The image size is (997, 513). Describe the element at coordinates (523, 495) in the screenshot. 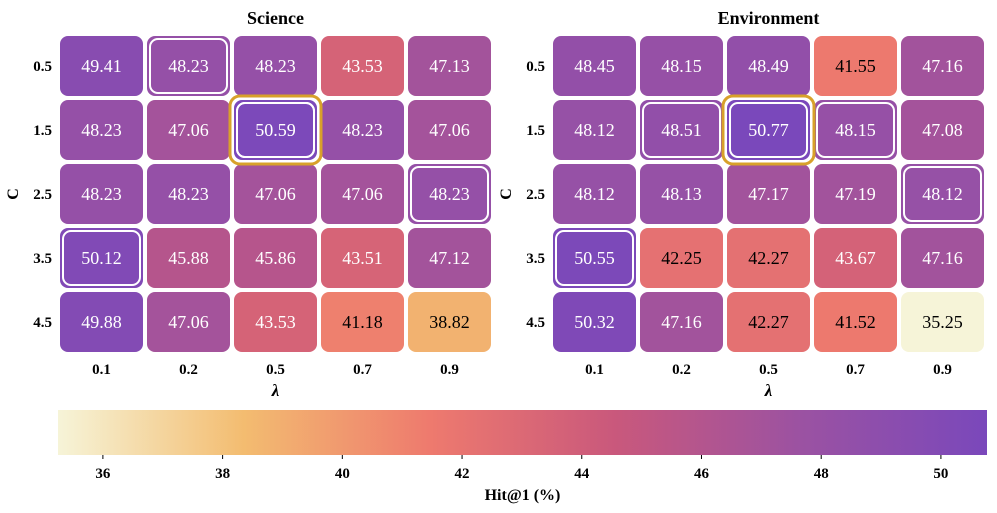

I see `colorbar-label: Hit@1 (%)` at that location.